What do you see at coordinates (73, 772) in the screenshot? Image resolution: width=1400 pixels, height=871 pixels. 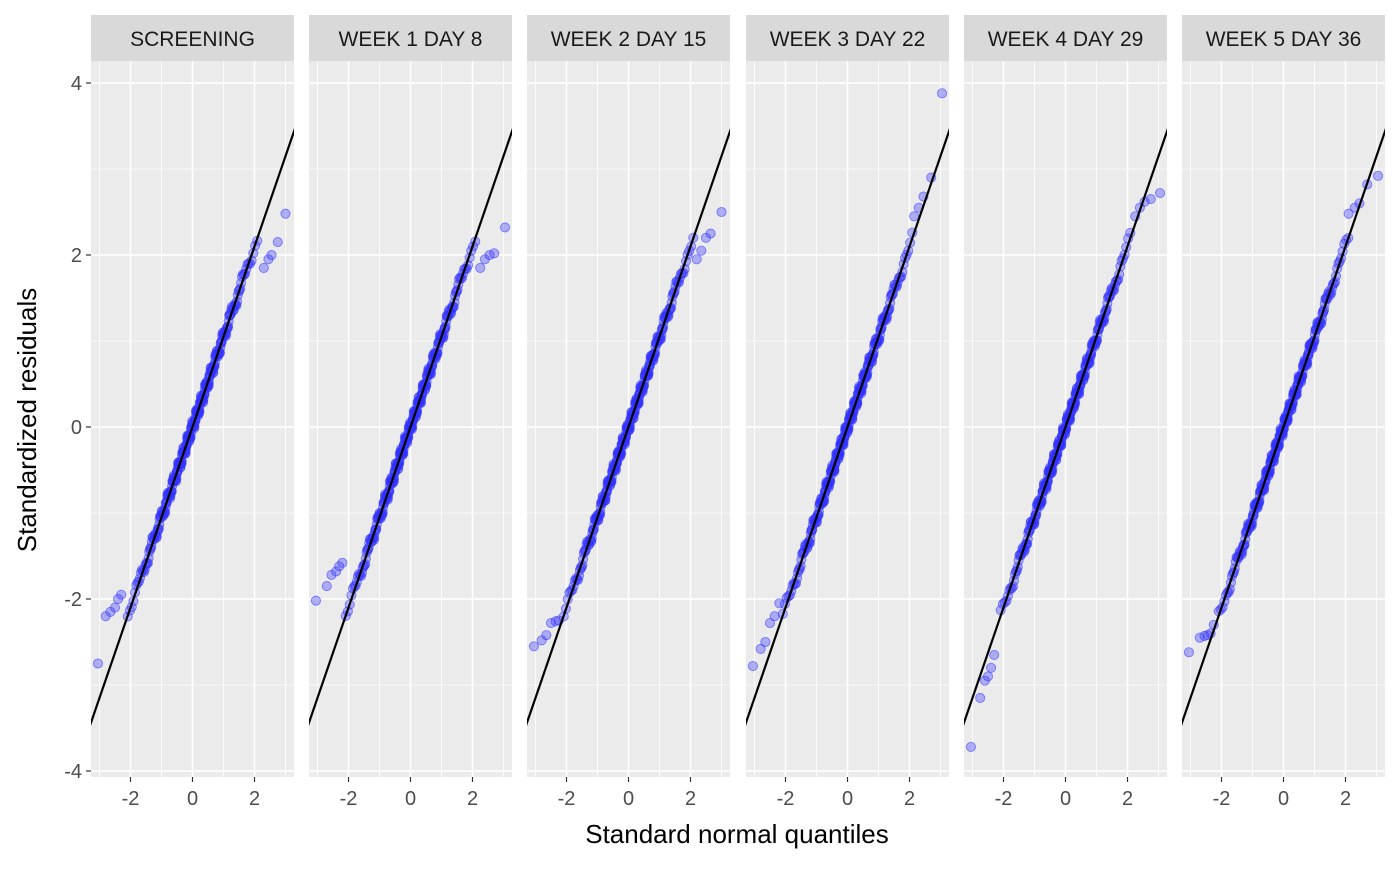 I see `y-tick-label: -4` at bounding box center [73, 772].